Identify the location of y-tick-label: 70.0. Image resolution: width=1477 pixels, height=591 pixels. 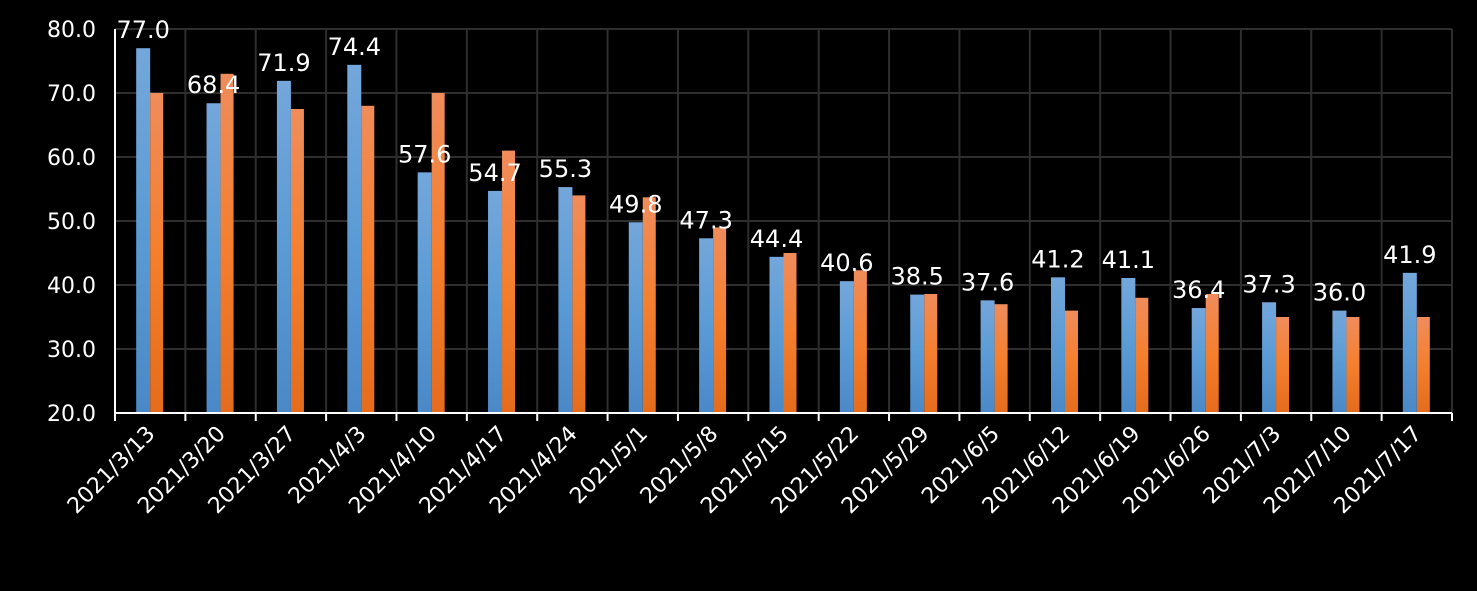
(71, 94).